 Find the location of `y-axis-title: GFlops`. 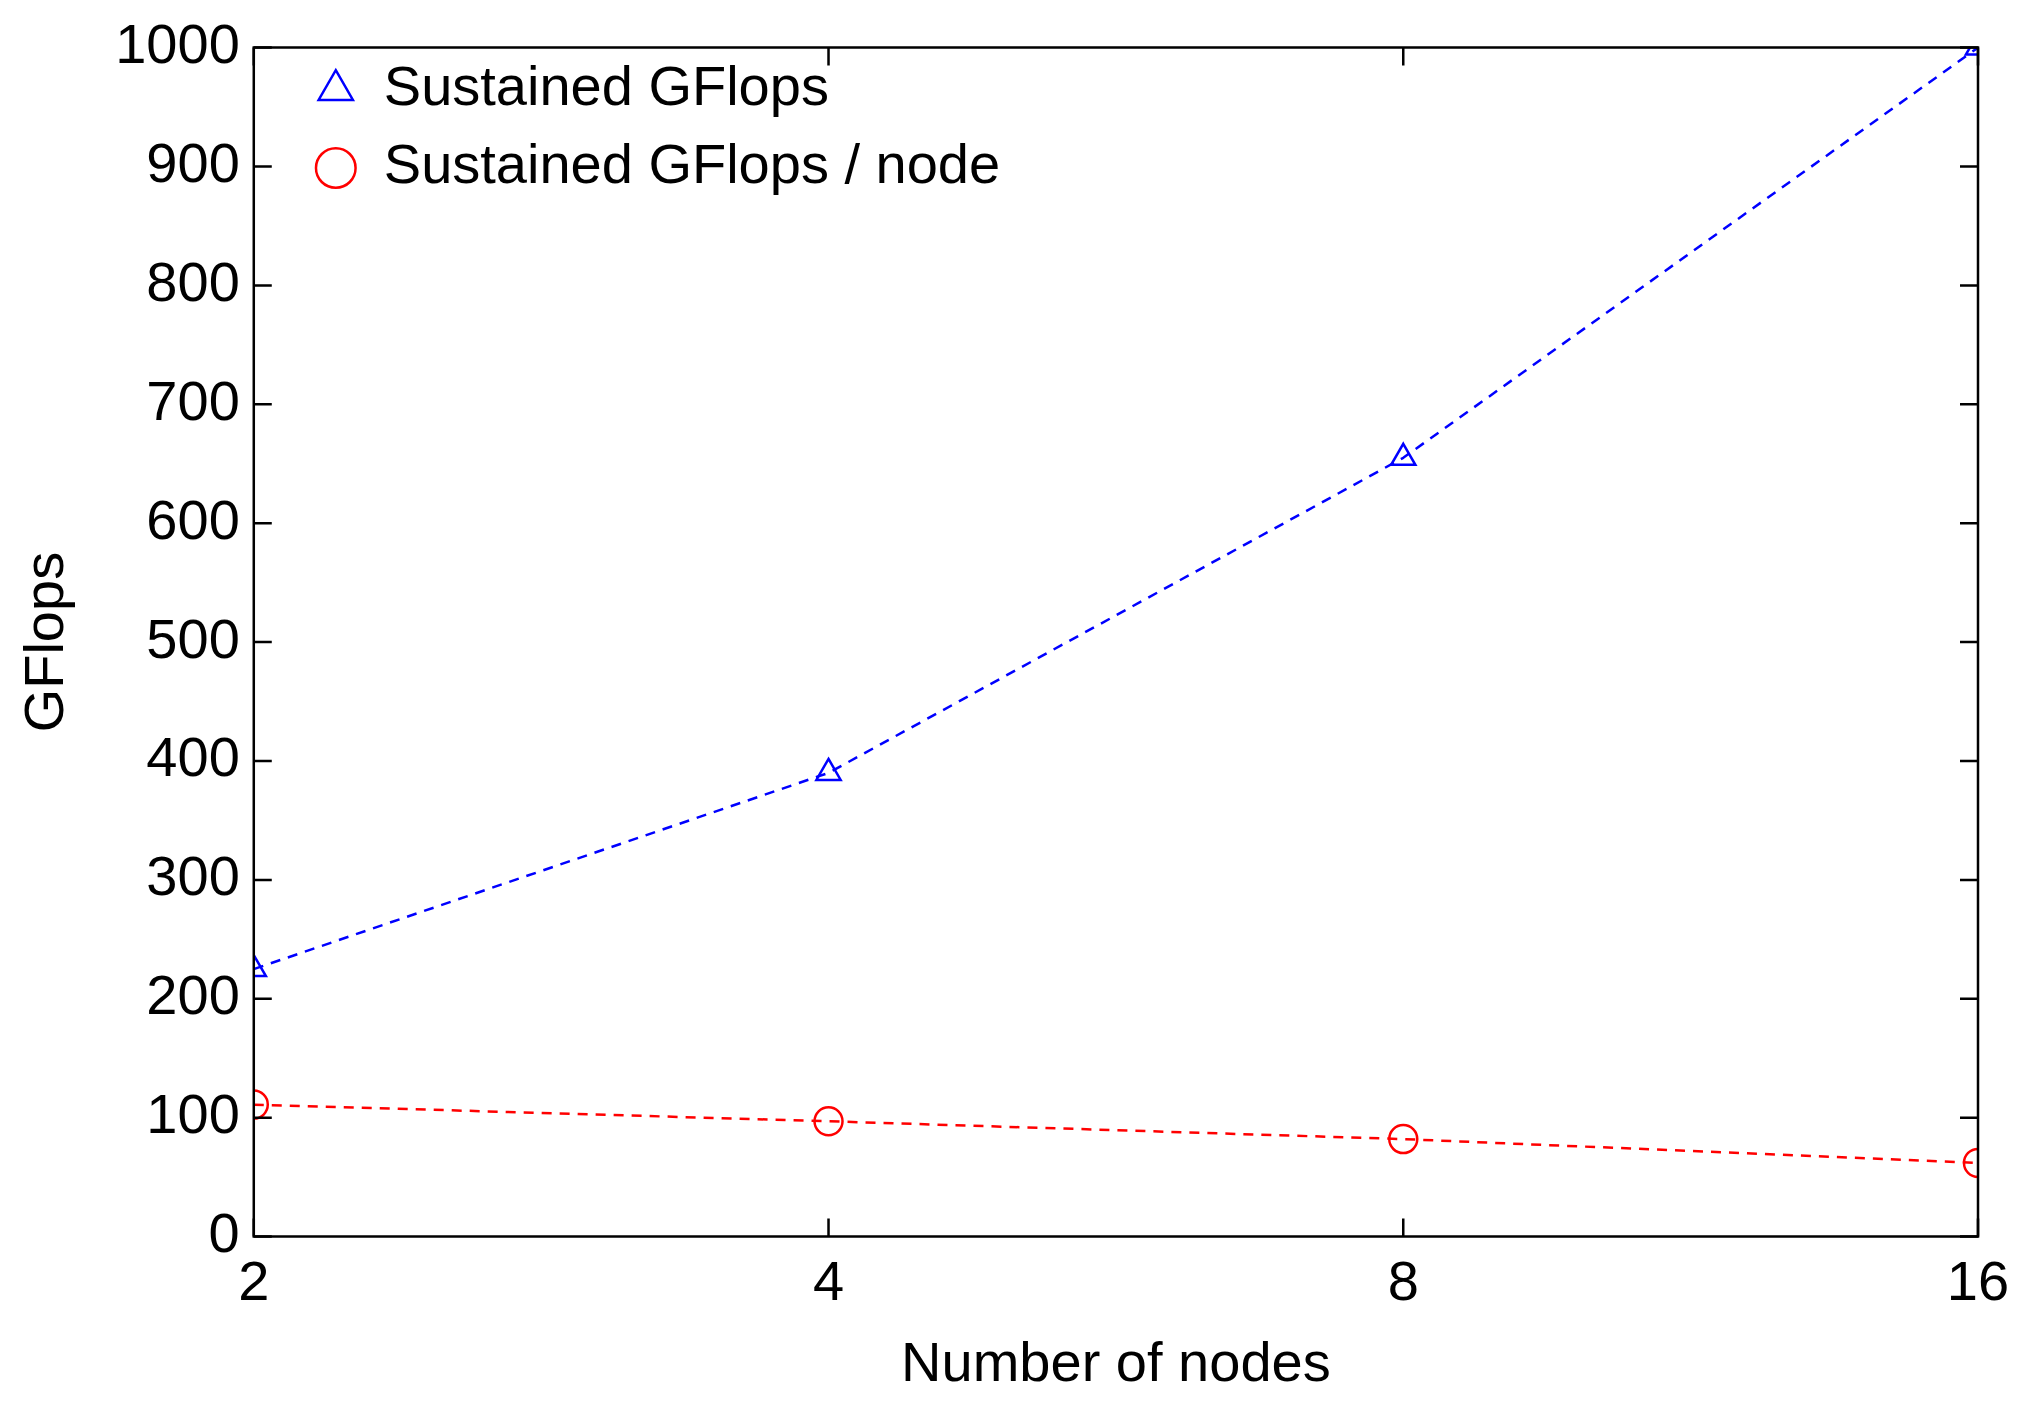

y-axis-title: GFlops is located at coordinates (44, 642).